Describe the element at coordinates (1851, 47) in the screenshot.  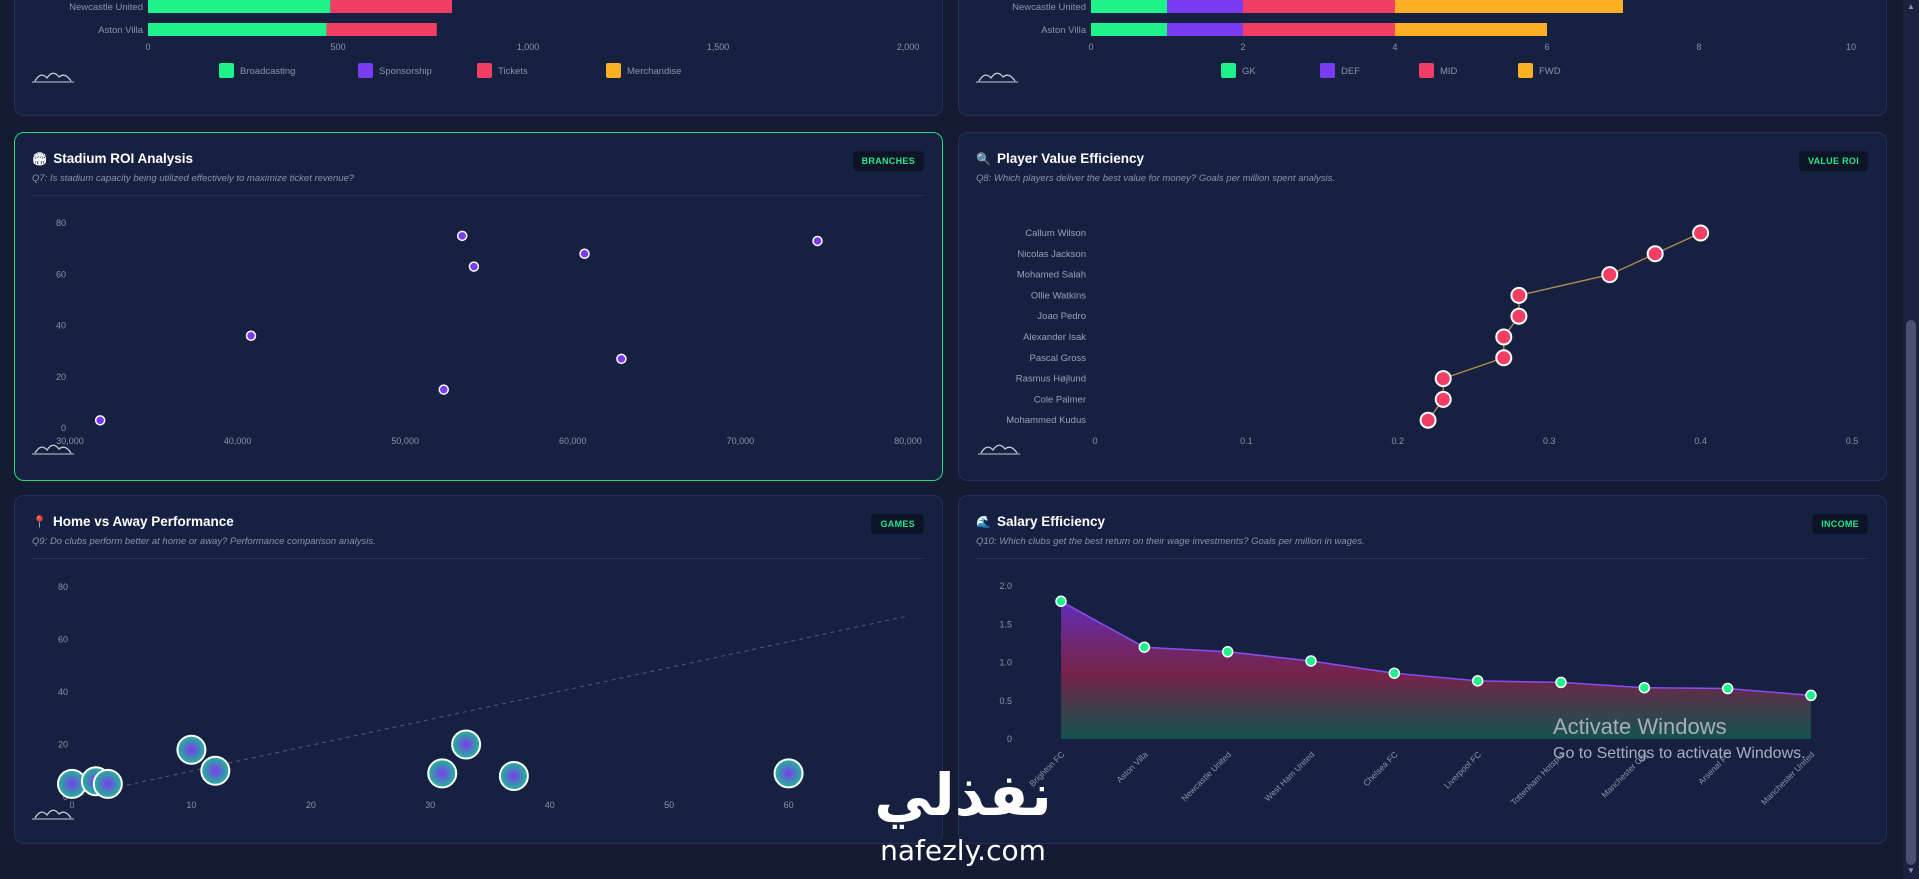
I see `x-tick-label: 10` at that location.